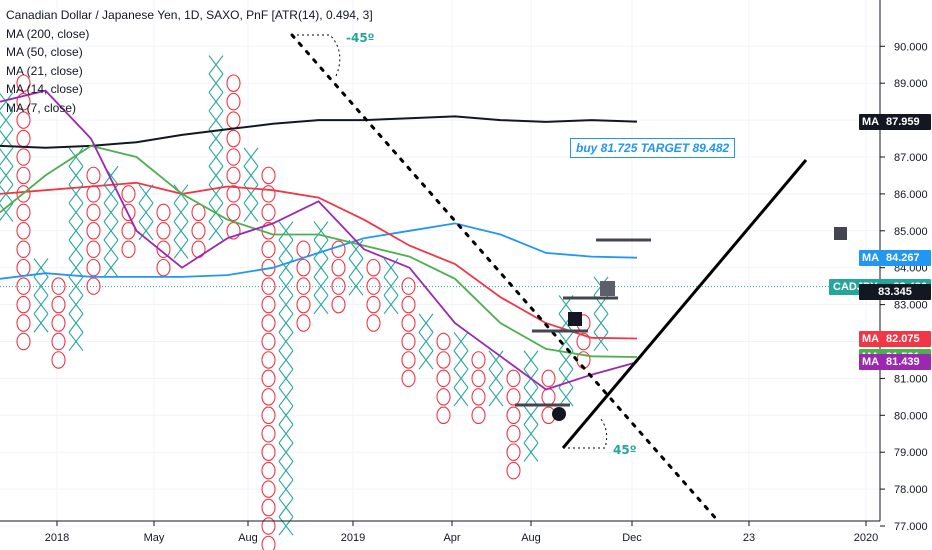 The width and height of the screenshot is (932, 550). Describe the element at coordinates (866, 538) in the screenshot. I see `x-tick-label: 2020` at that location.